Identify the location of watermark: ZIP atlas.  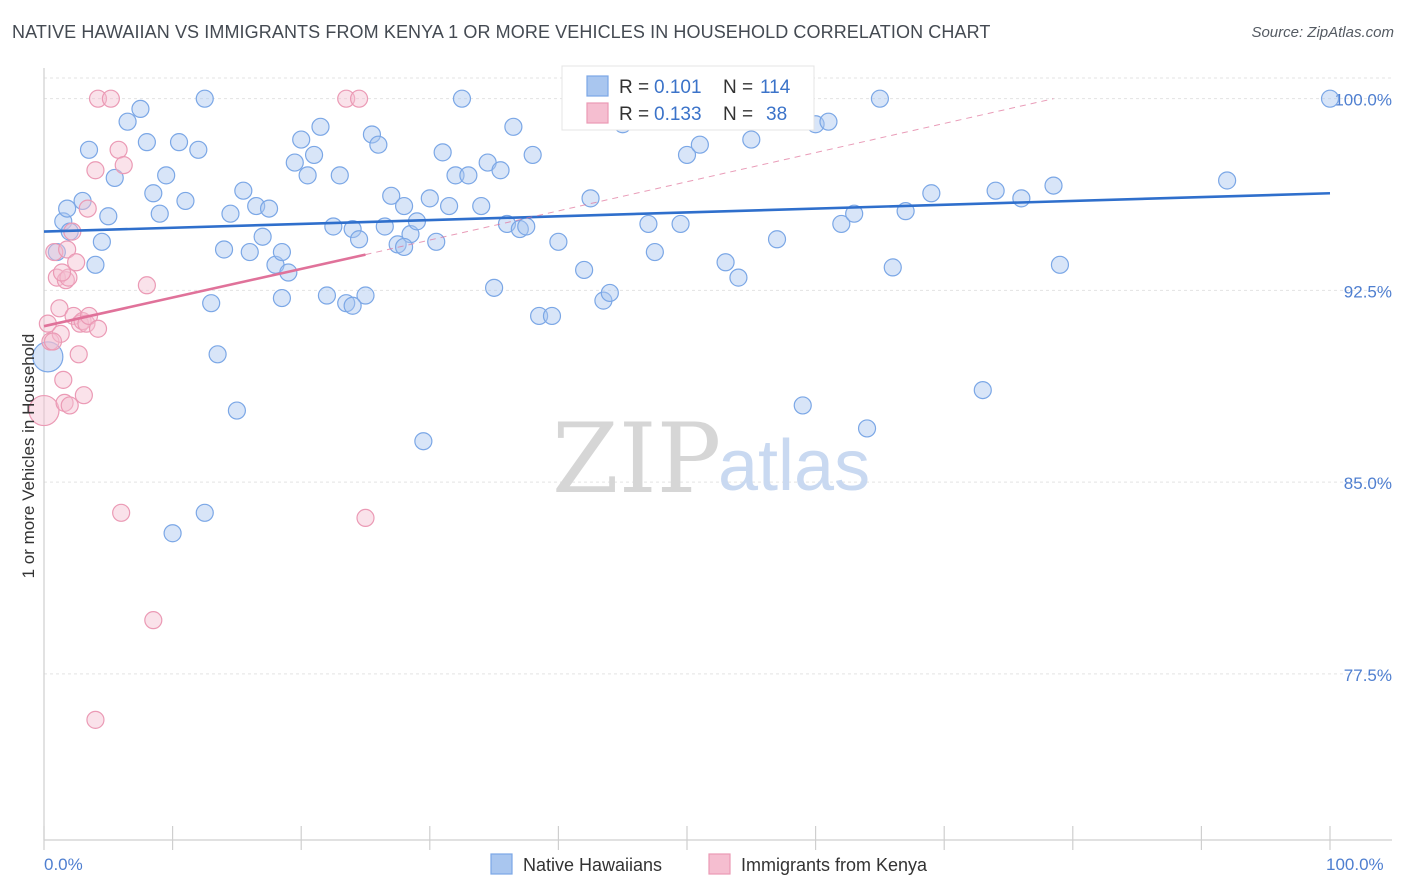
(711, 459).